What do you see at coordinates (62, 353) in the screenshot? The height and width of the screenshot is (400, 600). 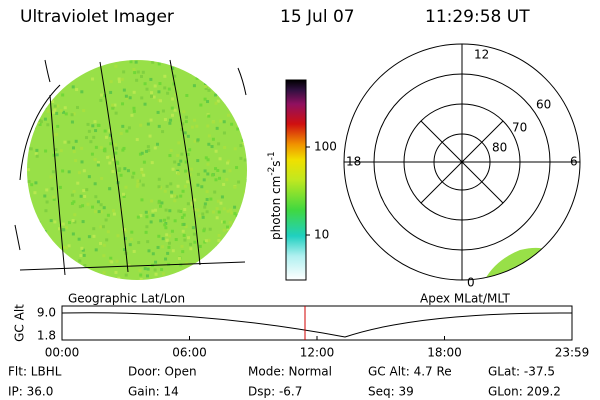 I see `x-tick-label: 00:00` at bounding box center [62, 353].